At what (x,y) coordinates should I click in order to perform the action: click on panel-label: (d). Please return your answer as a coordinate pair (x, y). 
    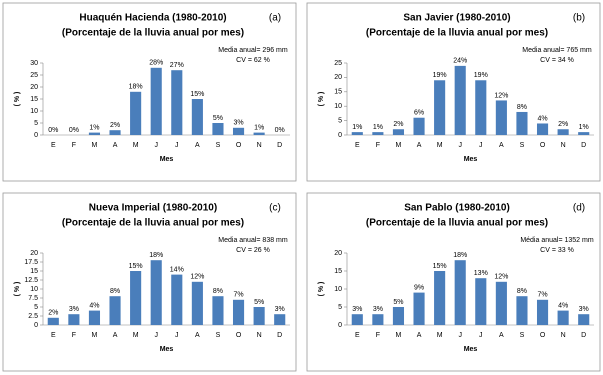
    Looking at the image, I should click on (579, 208).